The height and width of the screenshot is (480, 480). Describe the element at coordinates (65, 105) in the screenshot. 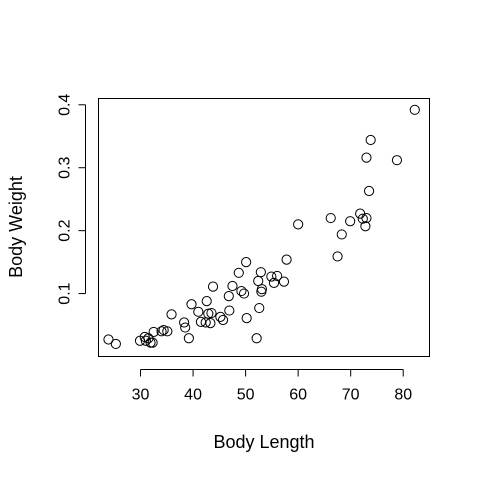

I see `y-tick-label: 0.4` at that location.